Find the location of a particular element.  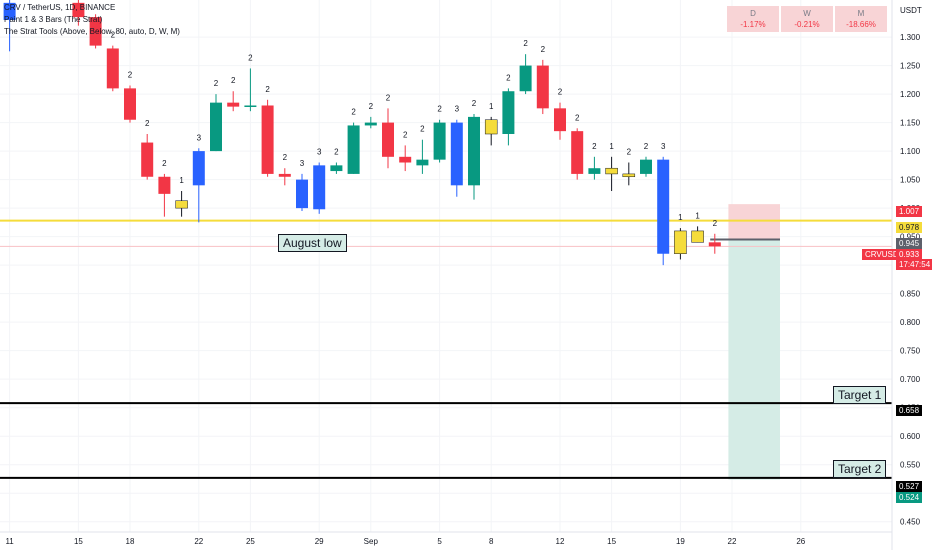

target-zone is located at coordinates (754, 359).